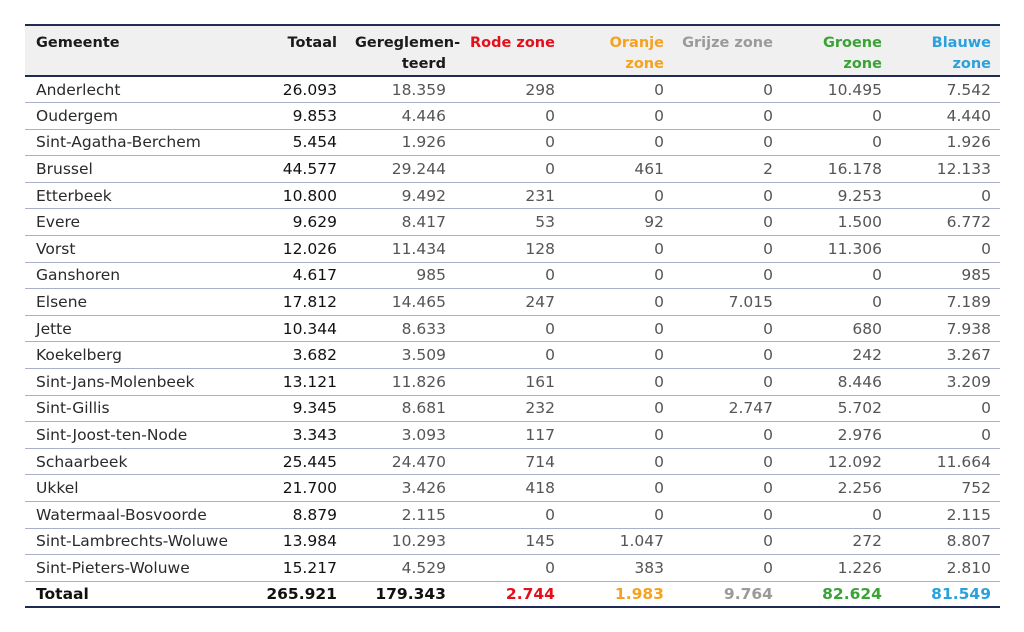 The image size is (1024, 632). Describe the element at coordinates (309, 195) in the screenshot. I see `cell-totaal: 10.800` at that location.